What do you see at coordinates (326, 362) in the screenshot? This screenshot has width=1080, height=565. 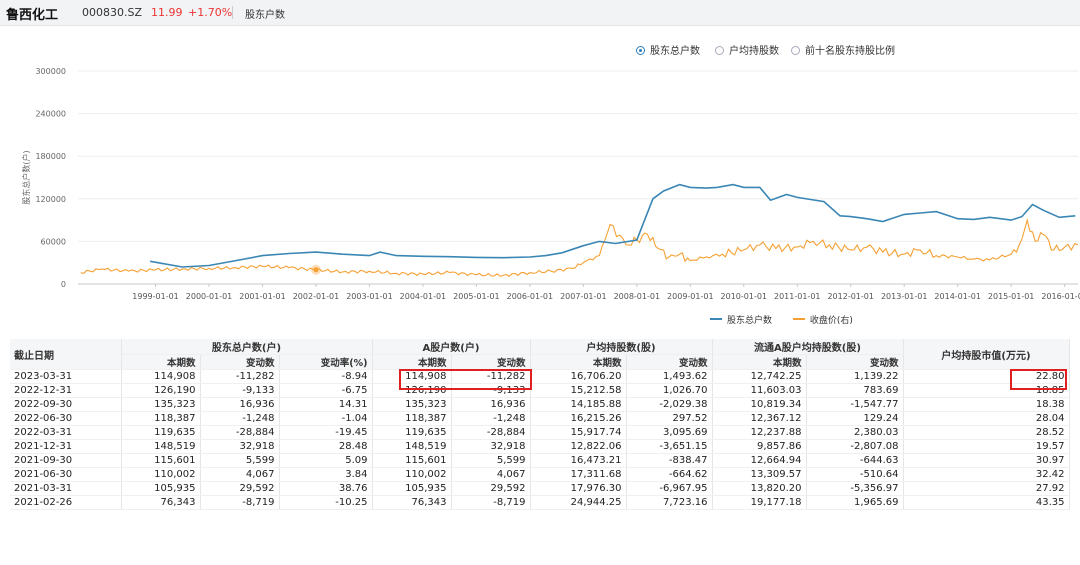 I see `col-header: 变动率(%)` at bounding box center [326, 362].